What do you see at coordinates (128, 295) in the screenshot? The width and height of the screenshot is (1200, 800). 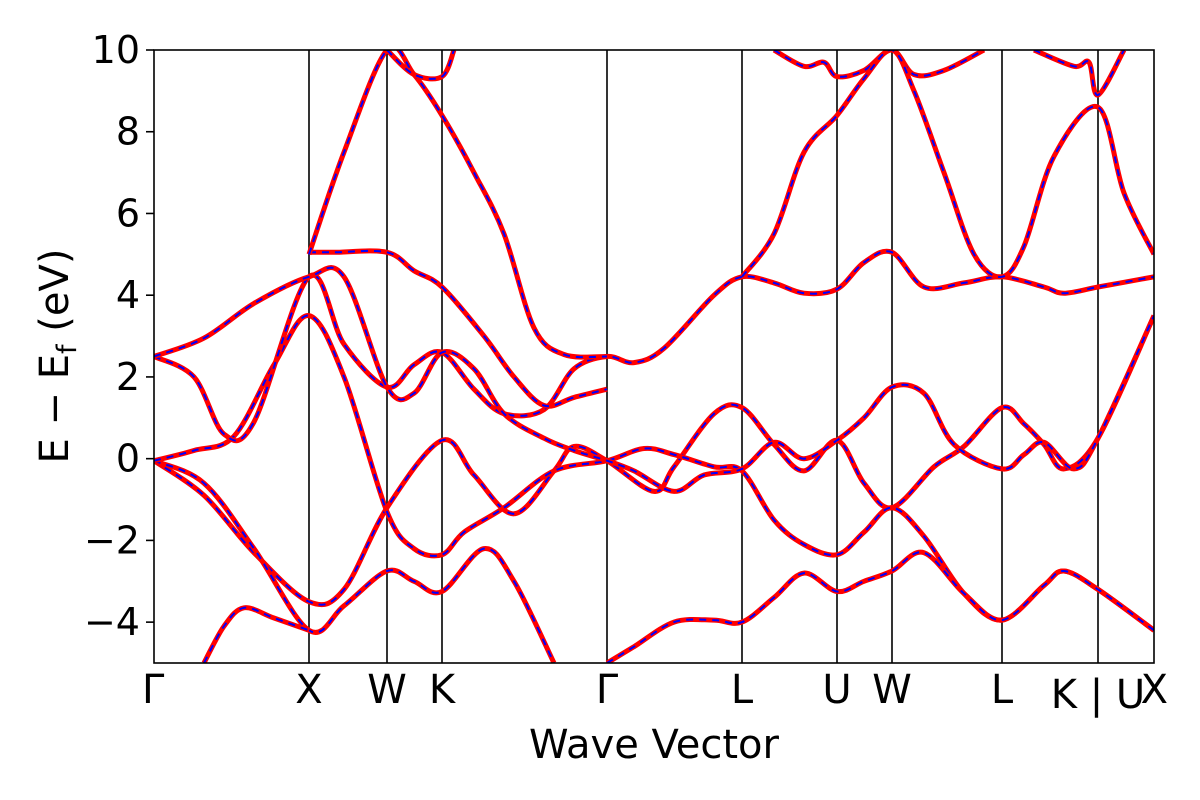 I see `y-tick-label: 4` at bounding box center [128, 295].